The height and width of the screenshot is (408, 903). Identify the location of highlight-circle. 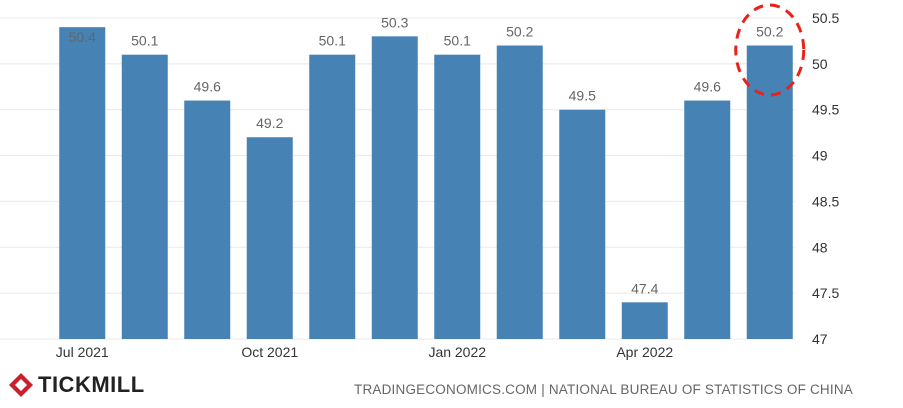
(770, 50).